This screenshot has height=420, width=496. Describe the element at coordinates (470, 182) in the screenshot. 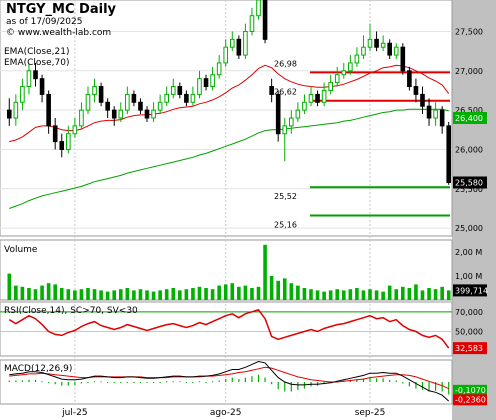

I see `last-price-badge` at that location.